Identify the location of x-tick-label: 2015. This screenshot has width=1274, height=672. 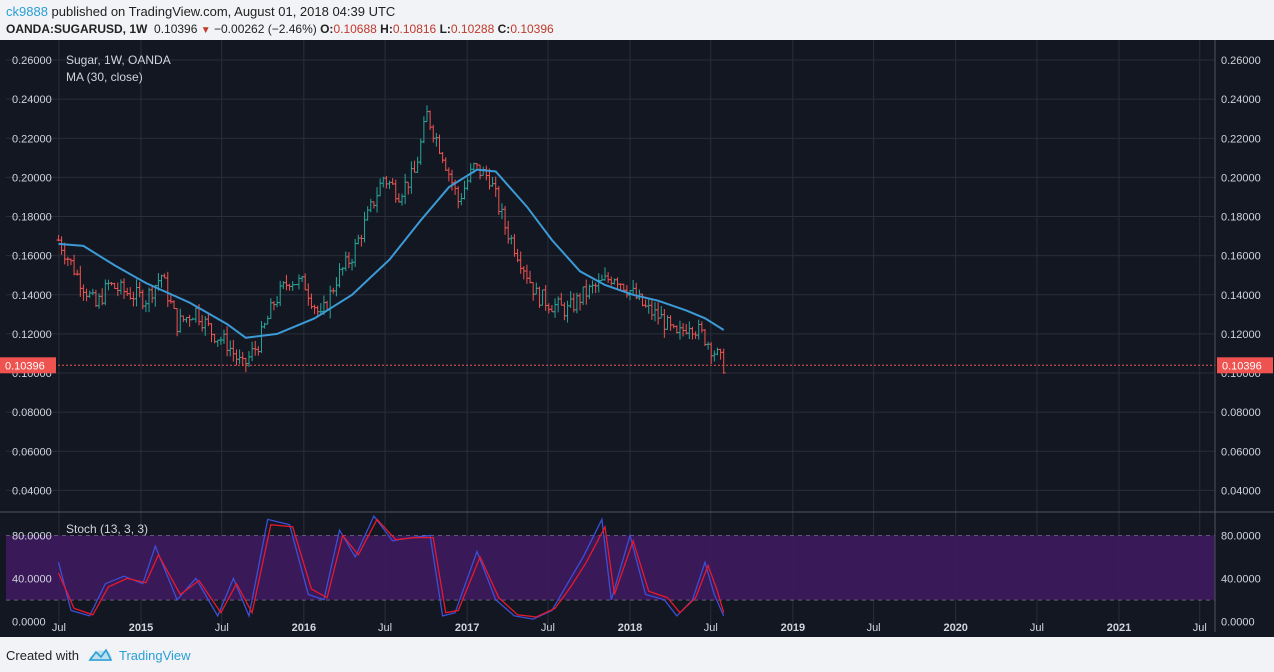
(141, 628).